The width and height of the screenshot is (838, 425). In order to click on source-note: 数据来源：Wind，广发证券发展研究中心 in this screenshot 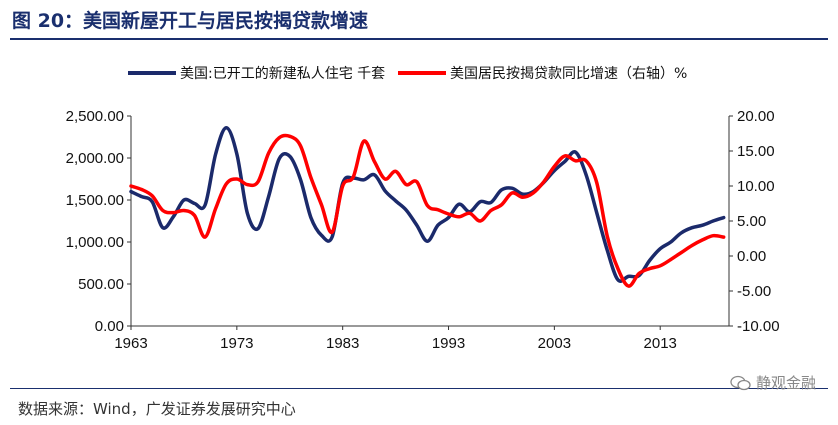, I will do `click(157, 409)`.